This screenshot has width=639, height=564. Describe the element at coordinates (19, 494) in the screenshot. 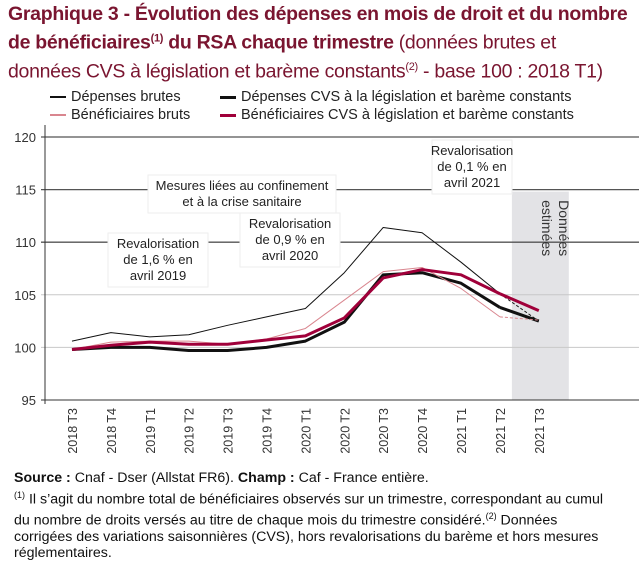

I see `note1-marker: (1)` at that location.